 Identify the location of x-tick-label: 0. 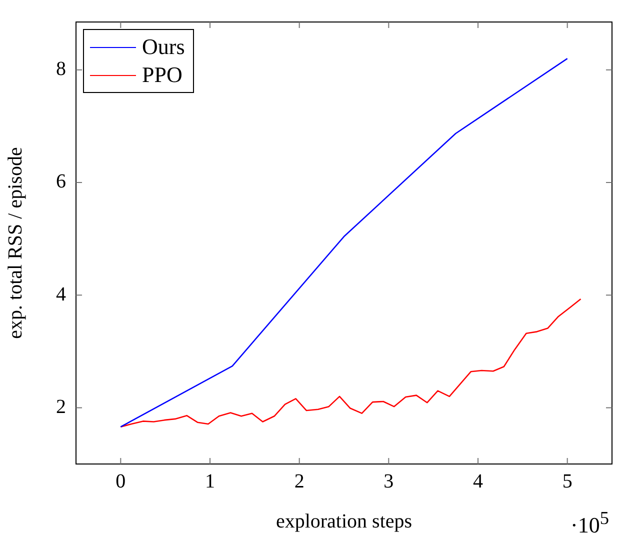
(121, 481).